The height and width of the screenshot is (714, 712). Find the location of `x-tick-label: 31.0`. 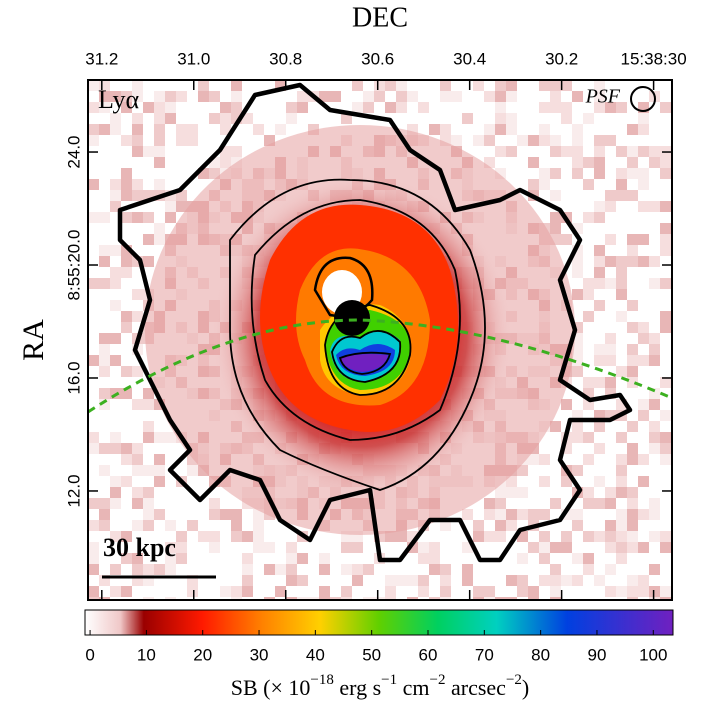

x-tick-label: 31.0 is located at coordinates (193, 58).